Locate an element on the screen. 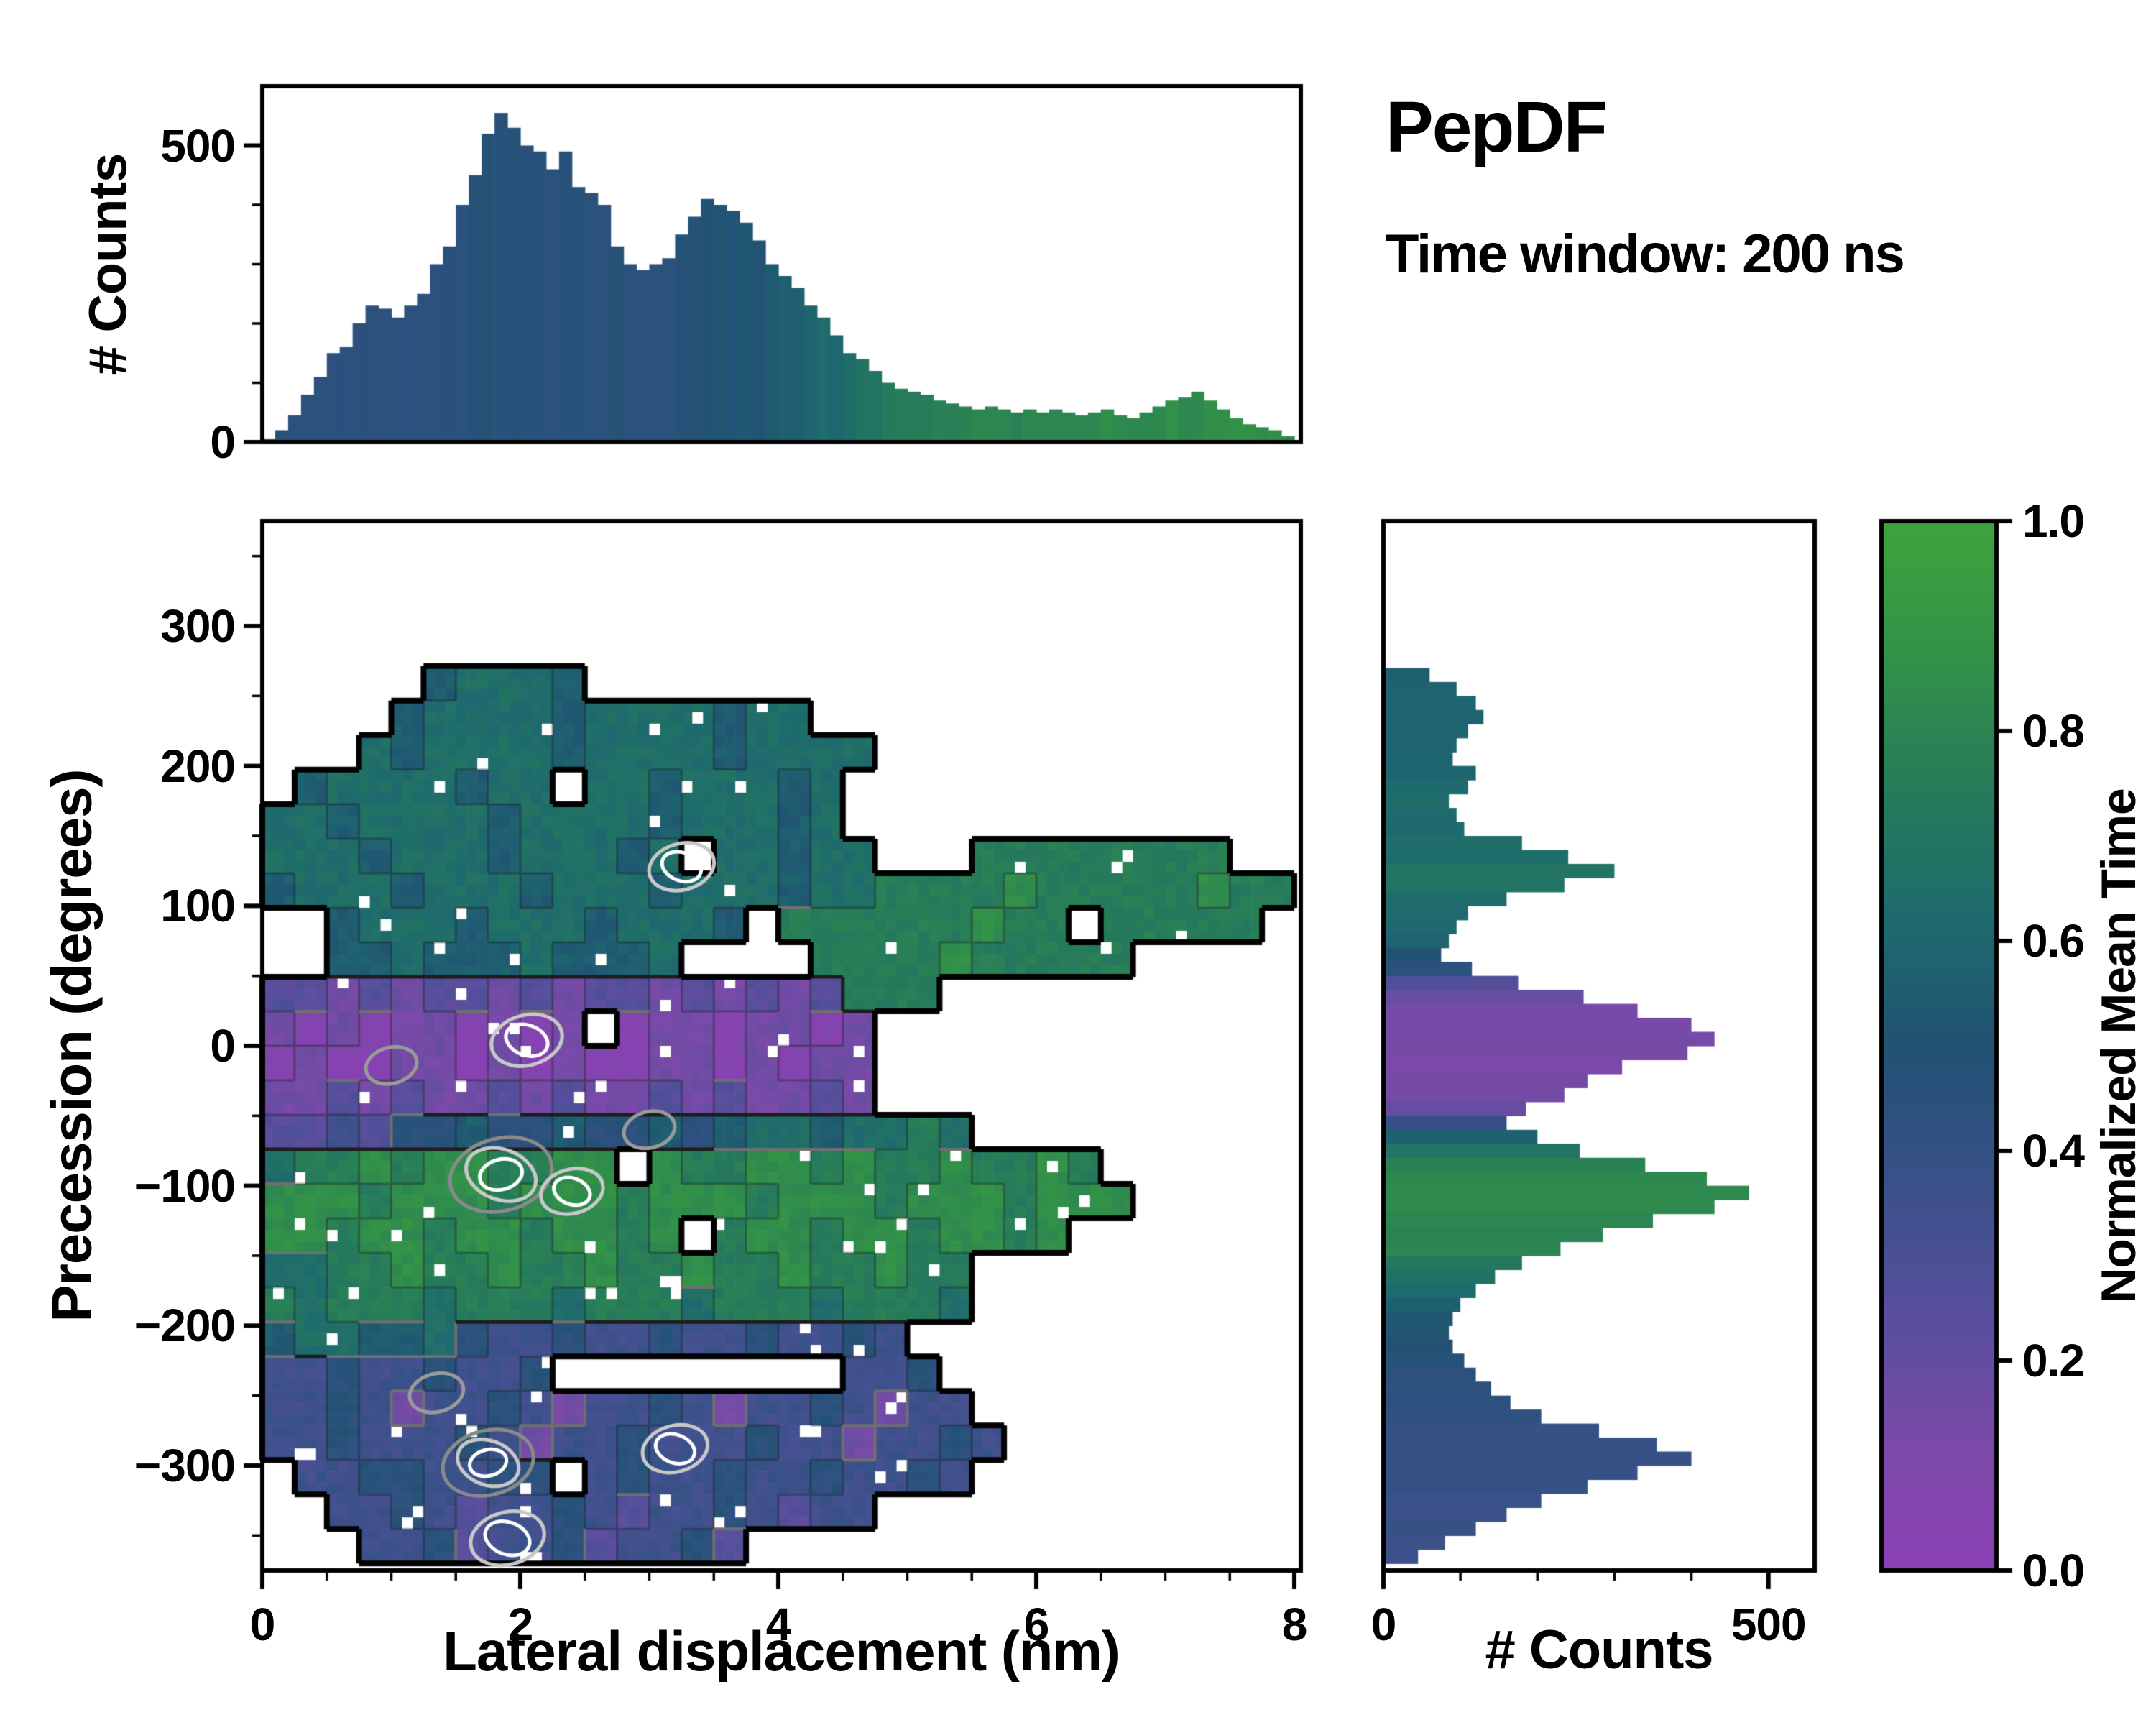  main-x-tick-label: 4 is located at coordinates (778, 1624).